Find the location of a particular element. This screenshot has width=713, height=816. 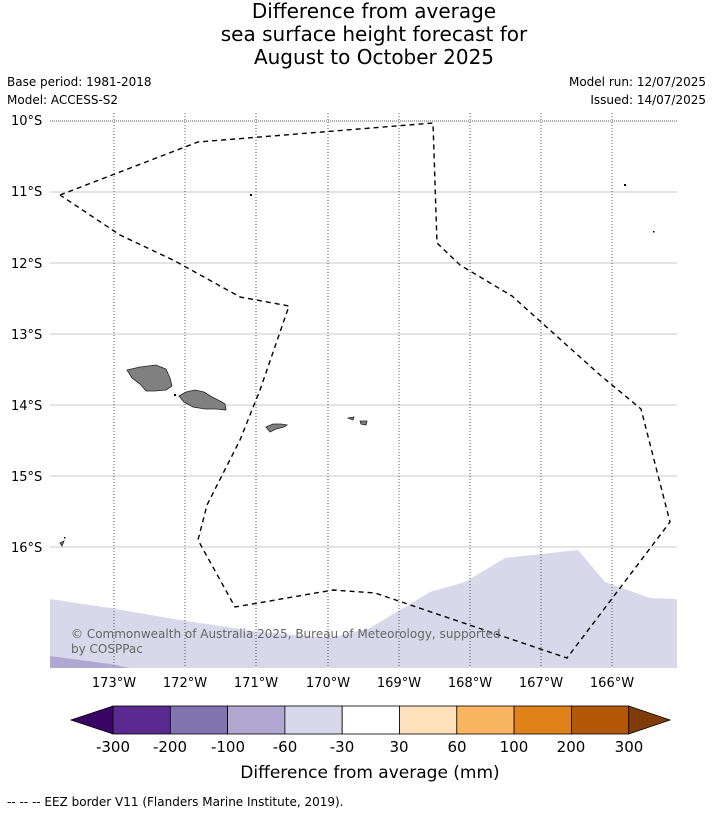

lat-label: 16°S is located at coordinates (26, 548).